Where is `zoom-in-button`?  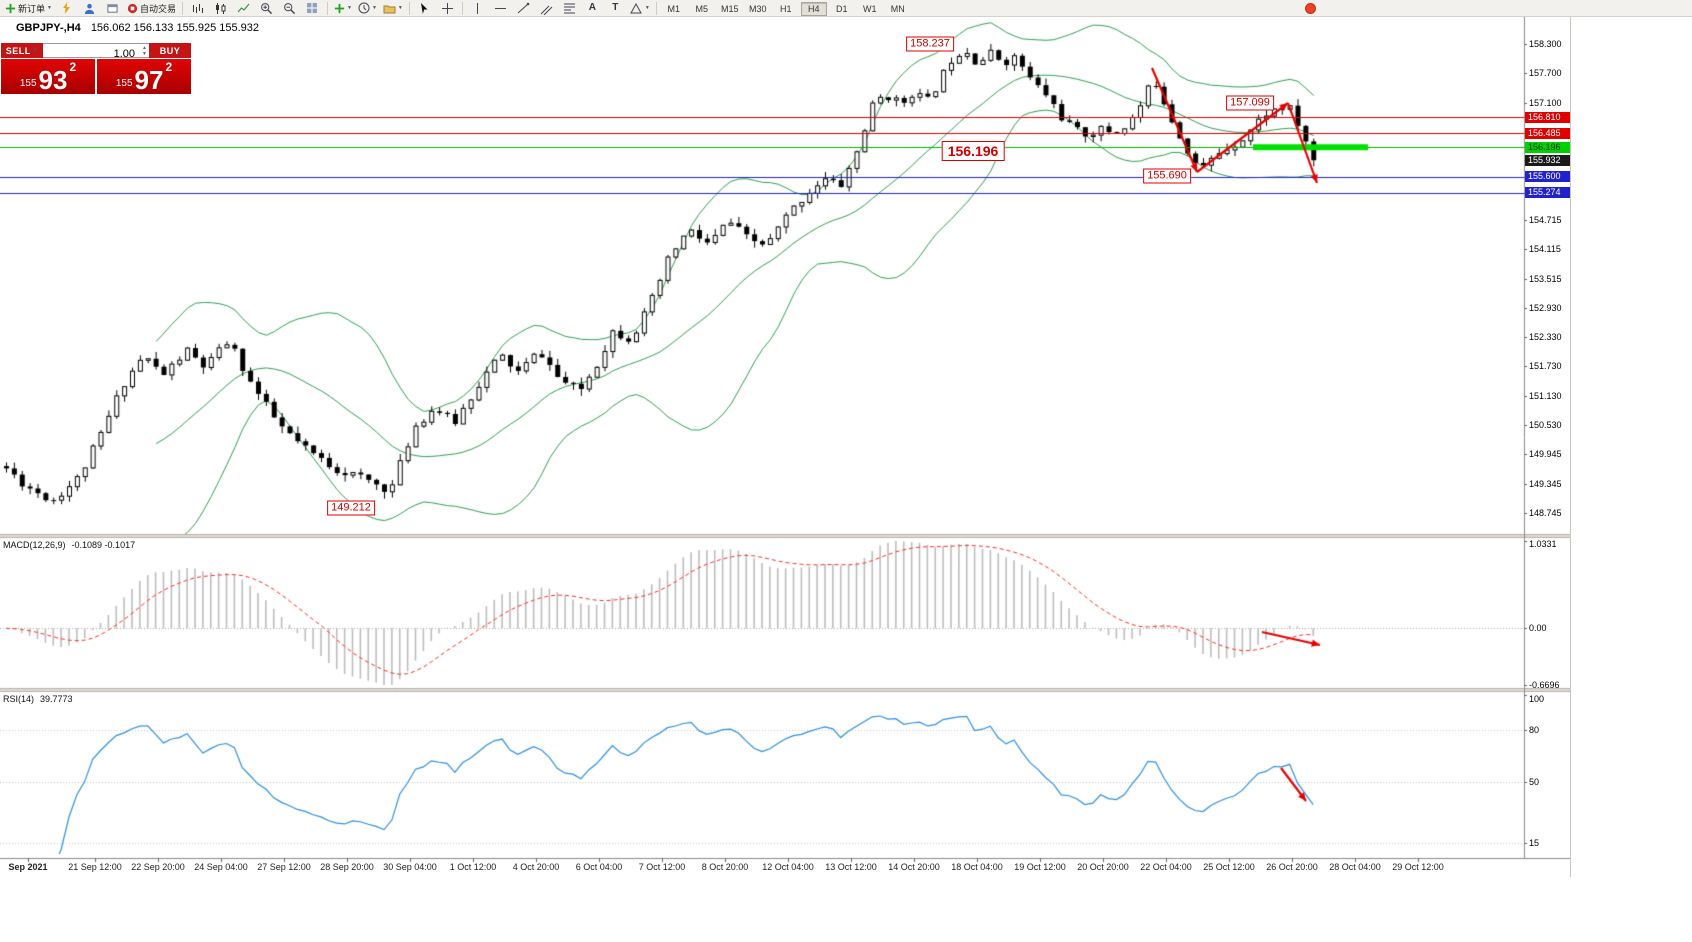 zoom-in-button is located at coordinates (266, 8).